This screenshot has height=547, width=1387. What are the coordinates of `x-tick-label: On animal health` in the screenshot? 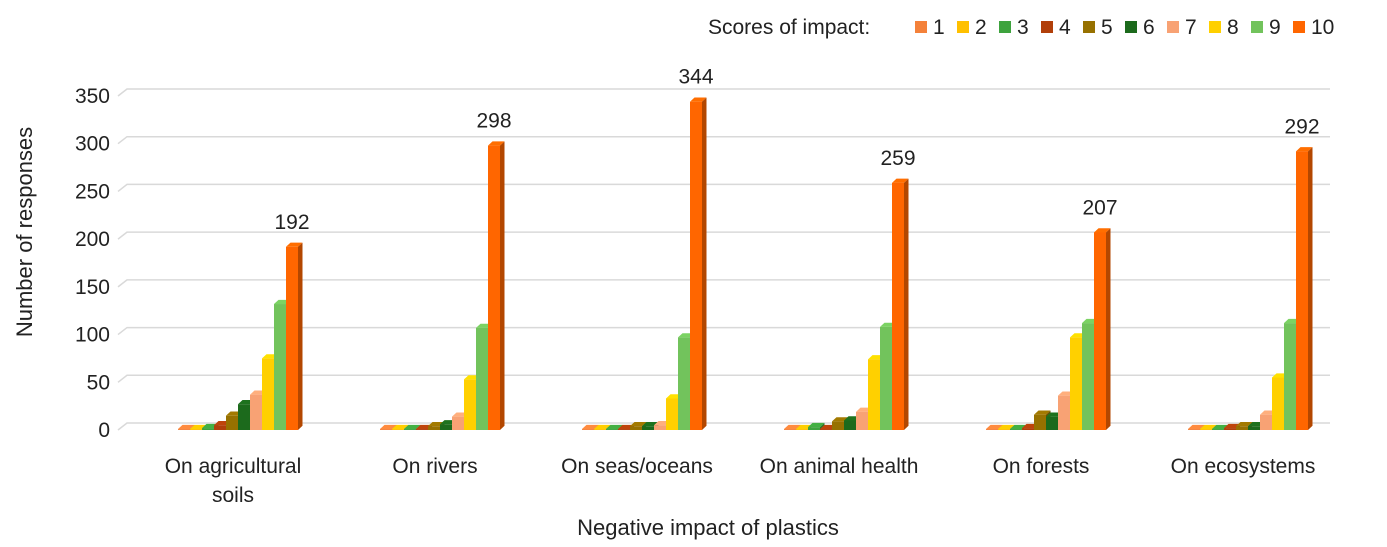 It's located at (839, 466).